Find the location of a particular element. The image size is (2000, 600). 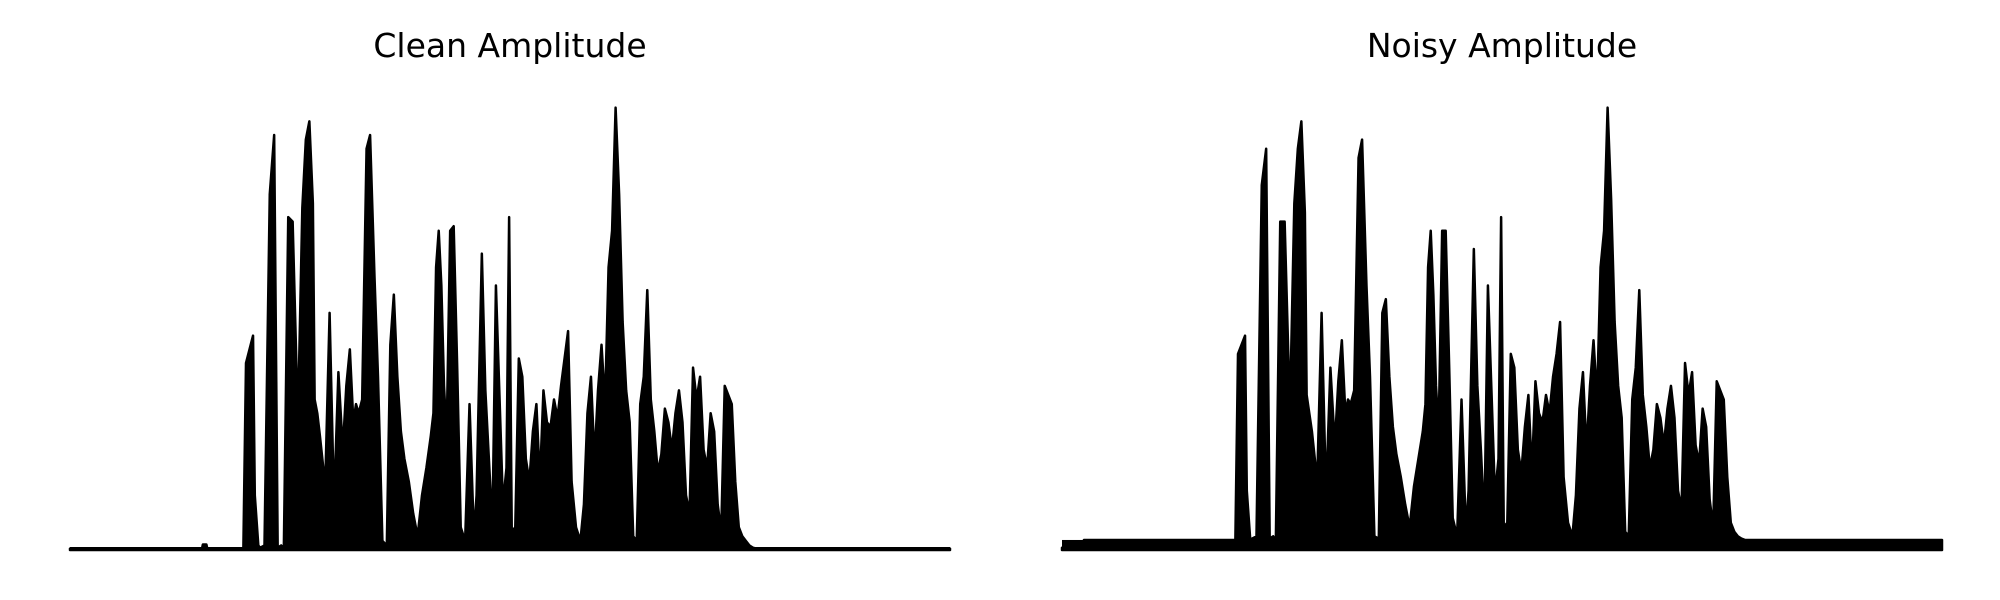

clean-baseline-band is located at coordinates (510, 548).